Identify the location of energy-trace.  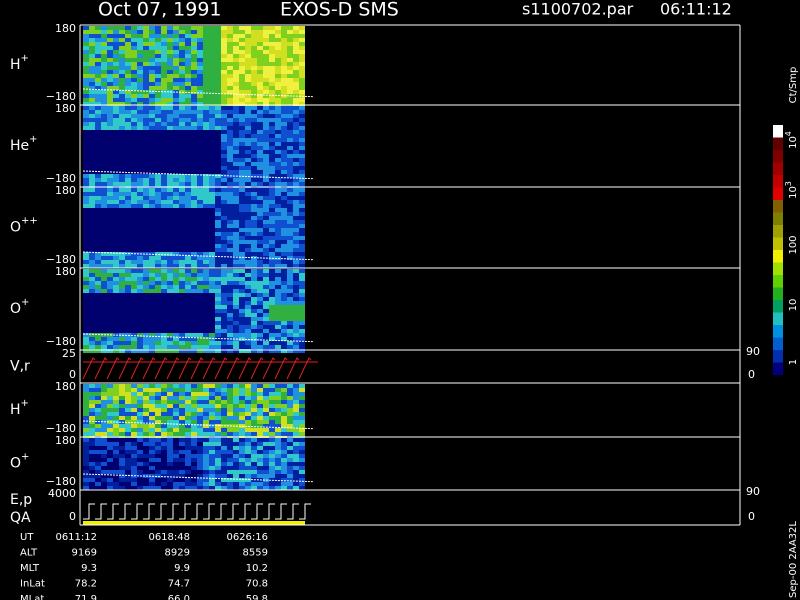
(281, 511).